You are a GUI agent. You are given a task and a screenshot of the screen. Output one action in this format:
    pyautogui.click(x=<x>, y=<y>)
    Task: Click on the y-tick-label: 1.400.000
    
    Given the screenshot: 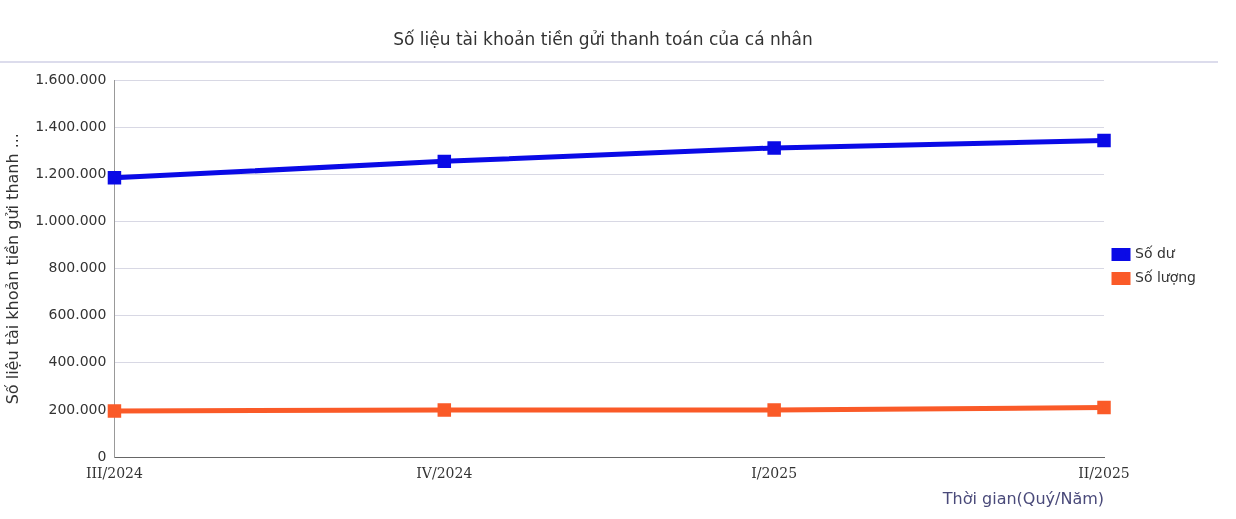 What is the action you would take?
    pyautogui.click(x=71, y=126)
    